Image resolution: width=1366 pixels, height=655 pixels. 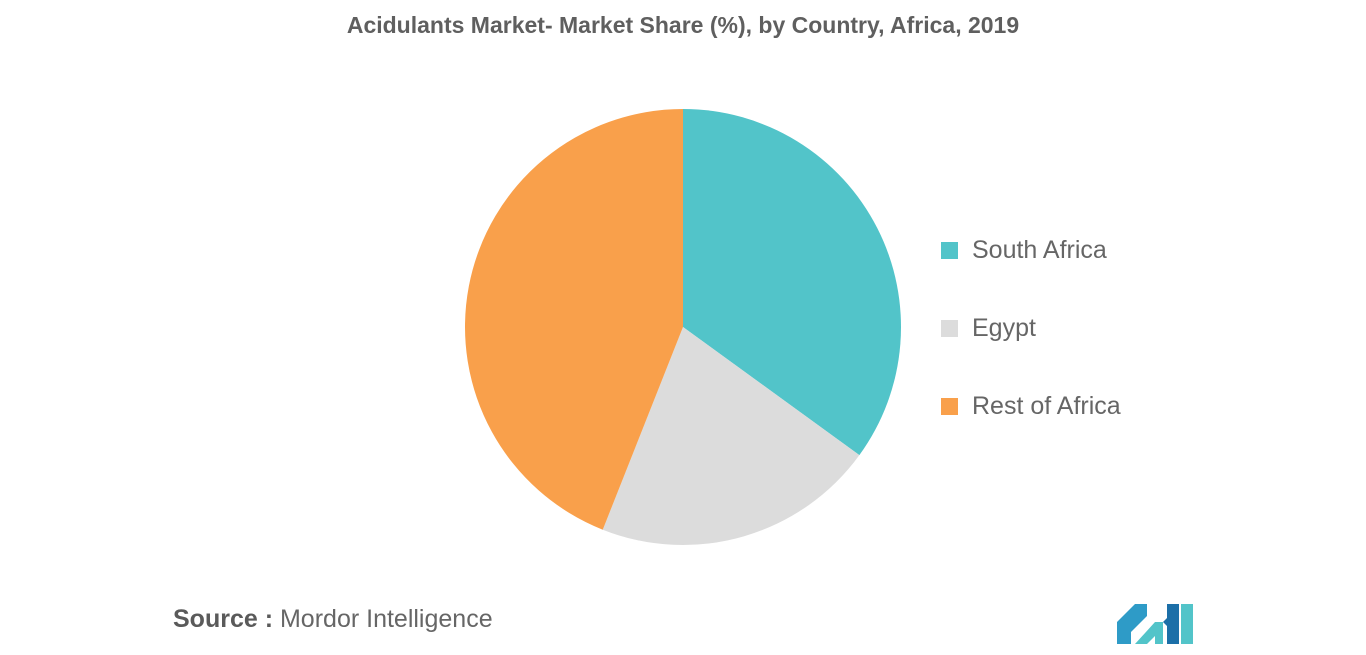 I want to click on source-note: Source : Mordor Intelligence, so click(x=333, y=619).